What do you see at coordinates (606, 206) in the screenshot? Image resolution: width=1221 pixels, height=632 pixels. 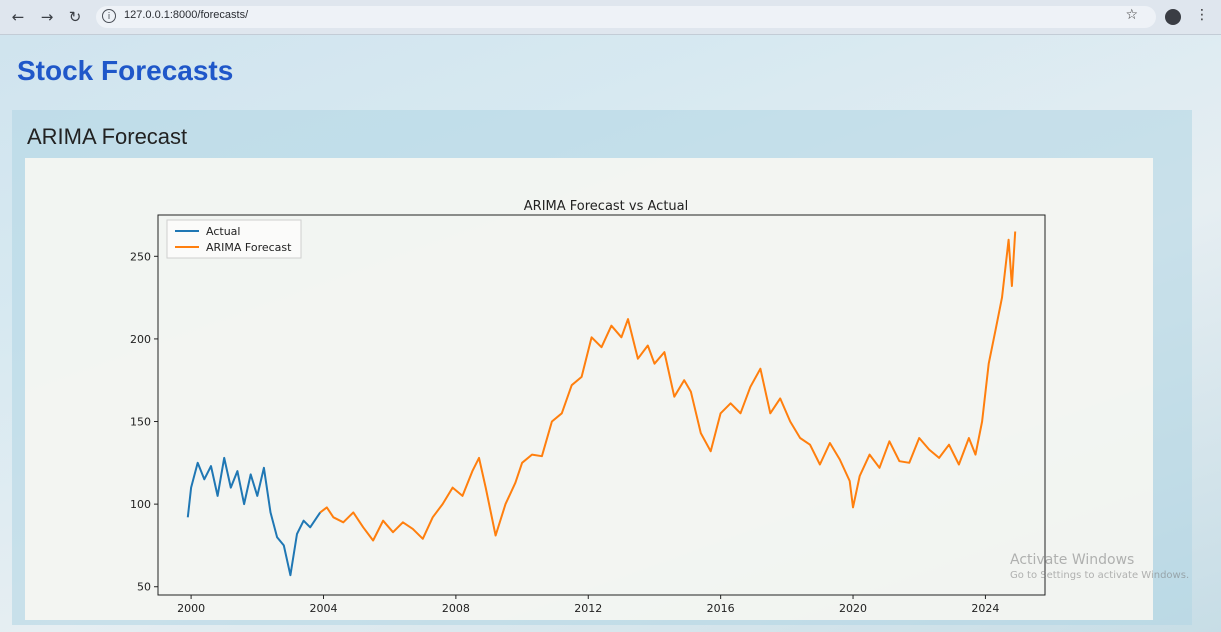 I see `chart-title: ARIMA Forecast vs Actual` at bounding box center [606, 206].